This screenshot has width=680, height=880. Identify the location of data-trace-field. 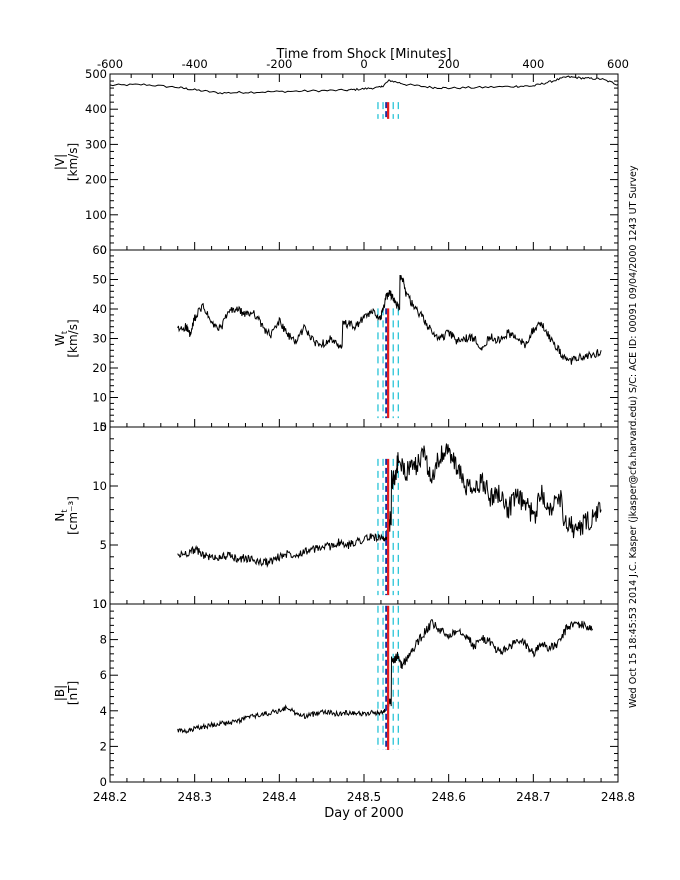
(385, 677).